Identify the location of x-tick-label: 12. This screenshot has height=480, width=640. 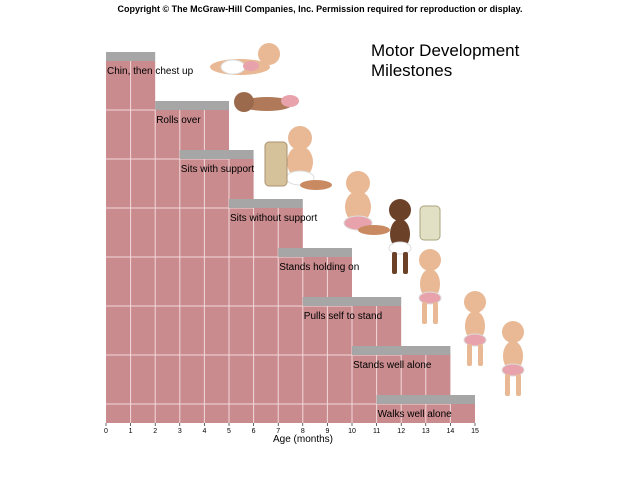
(401, 431).